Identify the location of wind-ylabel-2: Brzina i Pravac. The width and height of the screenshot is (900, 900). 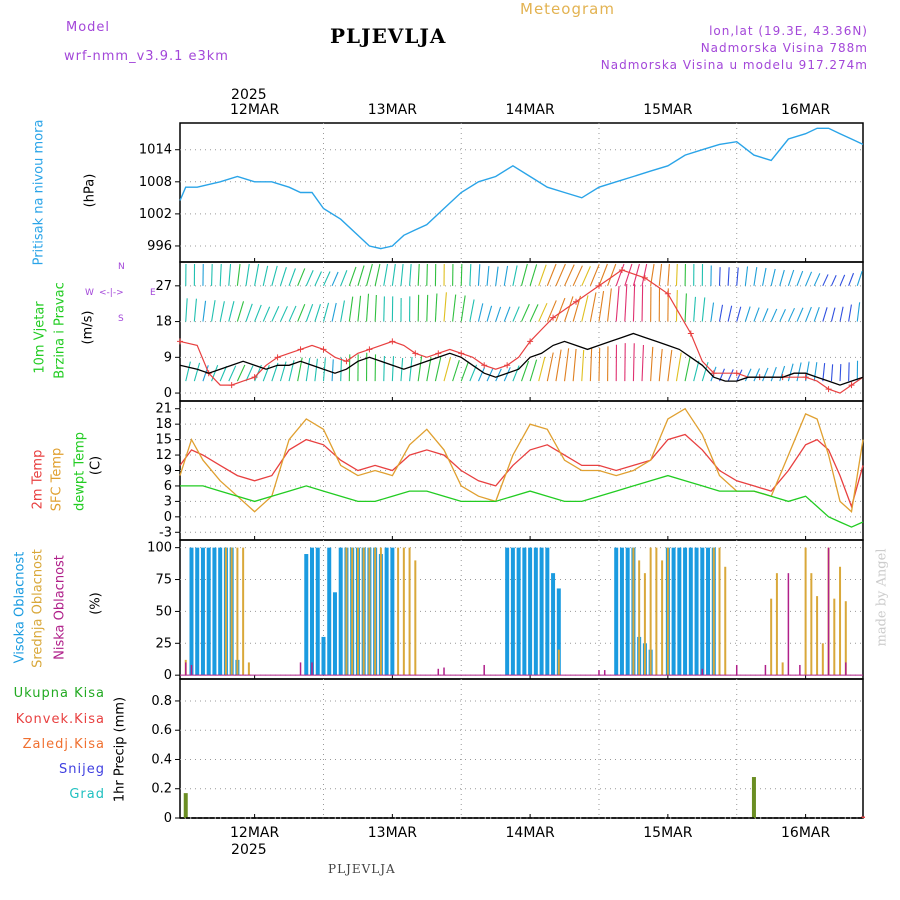
(60, 330).